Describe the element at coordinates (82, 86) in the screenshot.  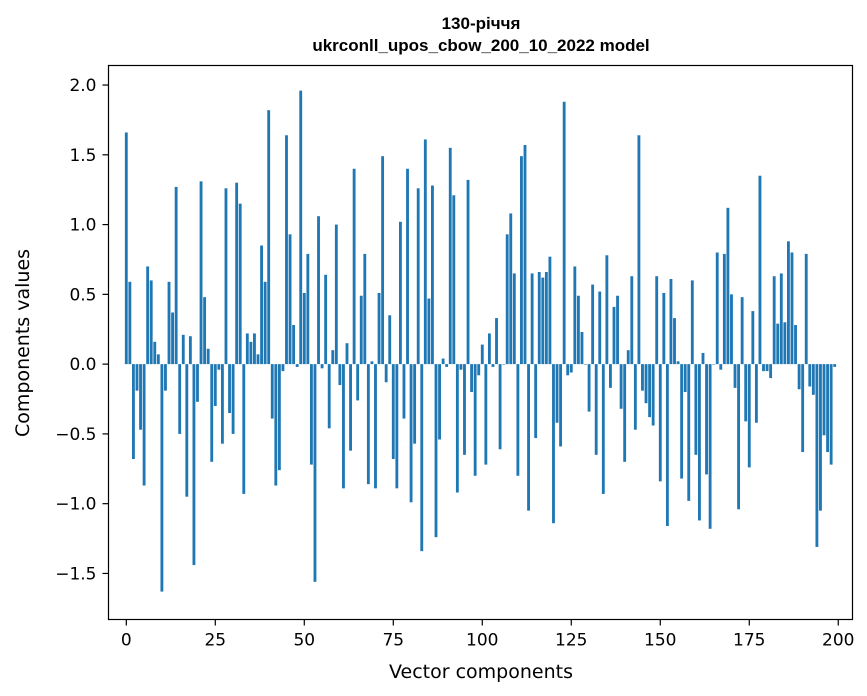
I see `y-tick-label: 2.0` at that location.